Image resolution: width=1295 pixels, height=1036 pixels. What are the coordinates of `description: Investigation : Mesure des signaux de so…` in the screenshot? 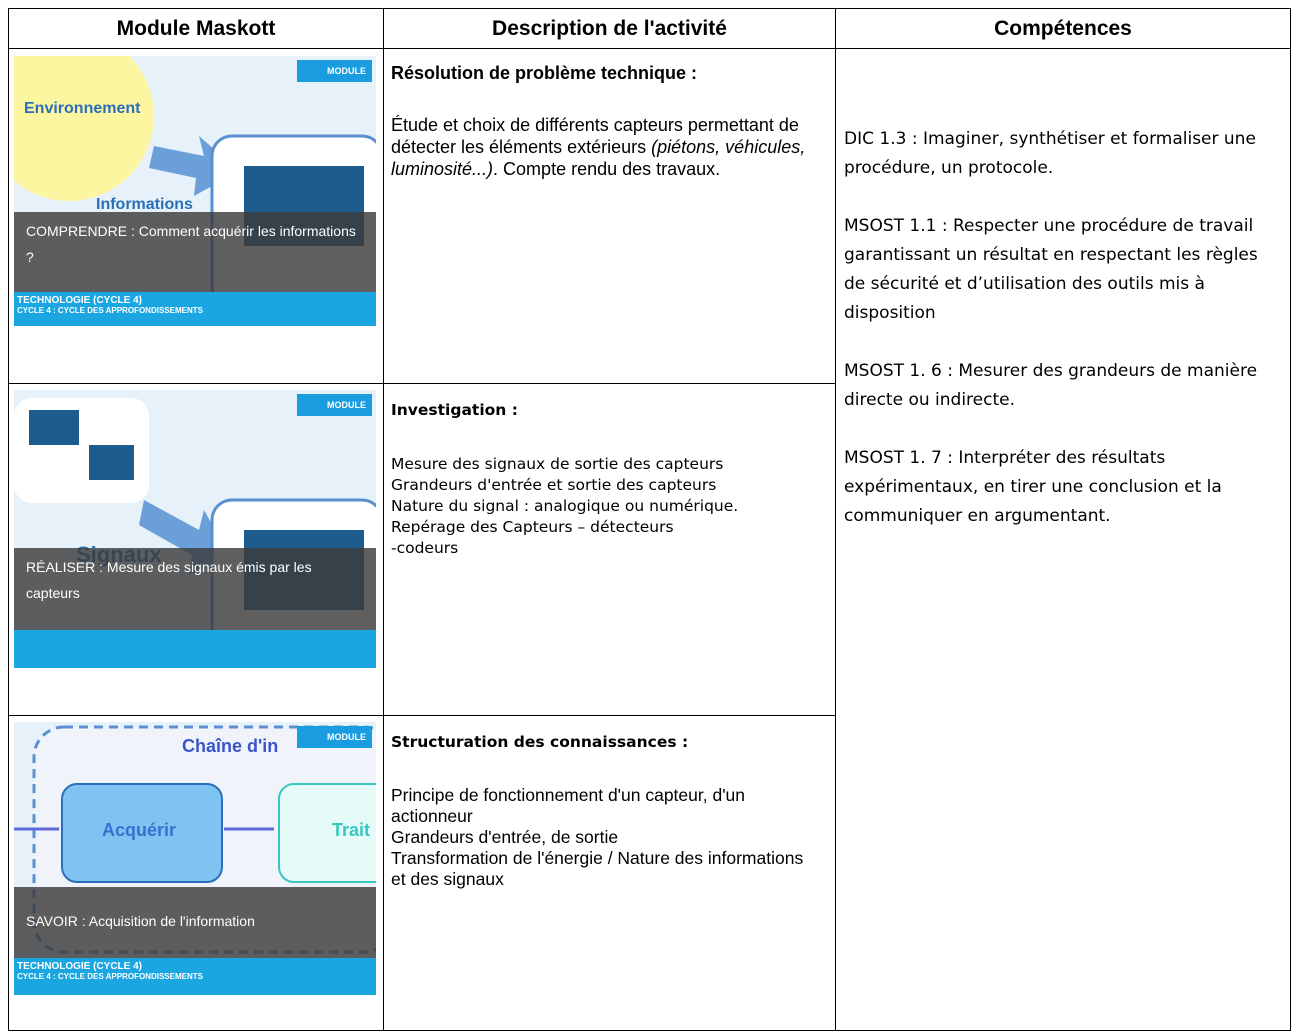 It's located at (611, 479).